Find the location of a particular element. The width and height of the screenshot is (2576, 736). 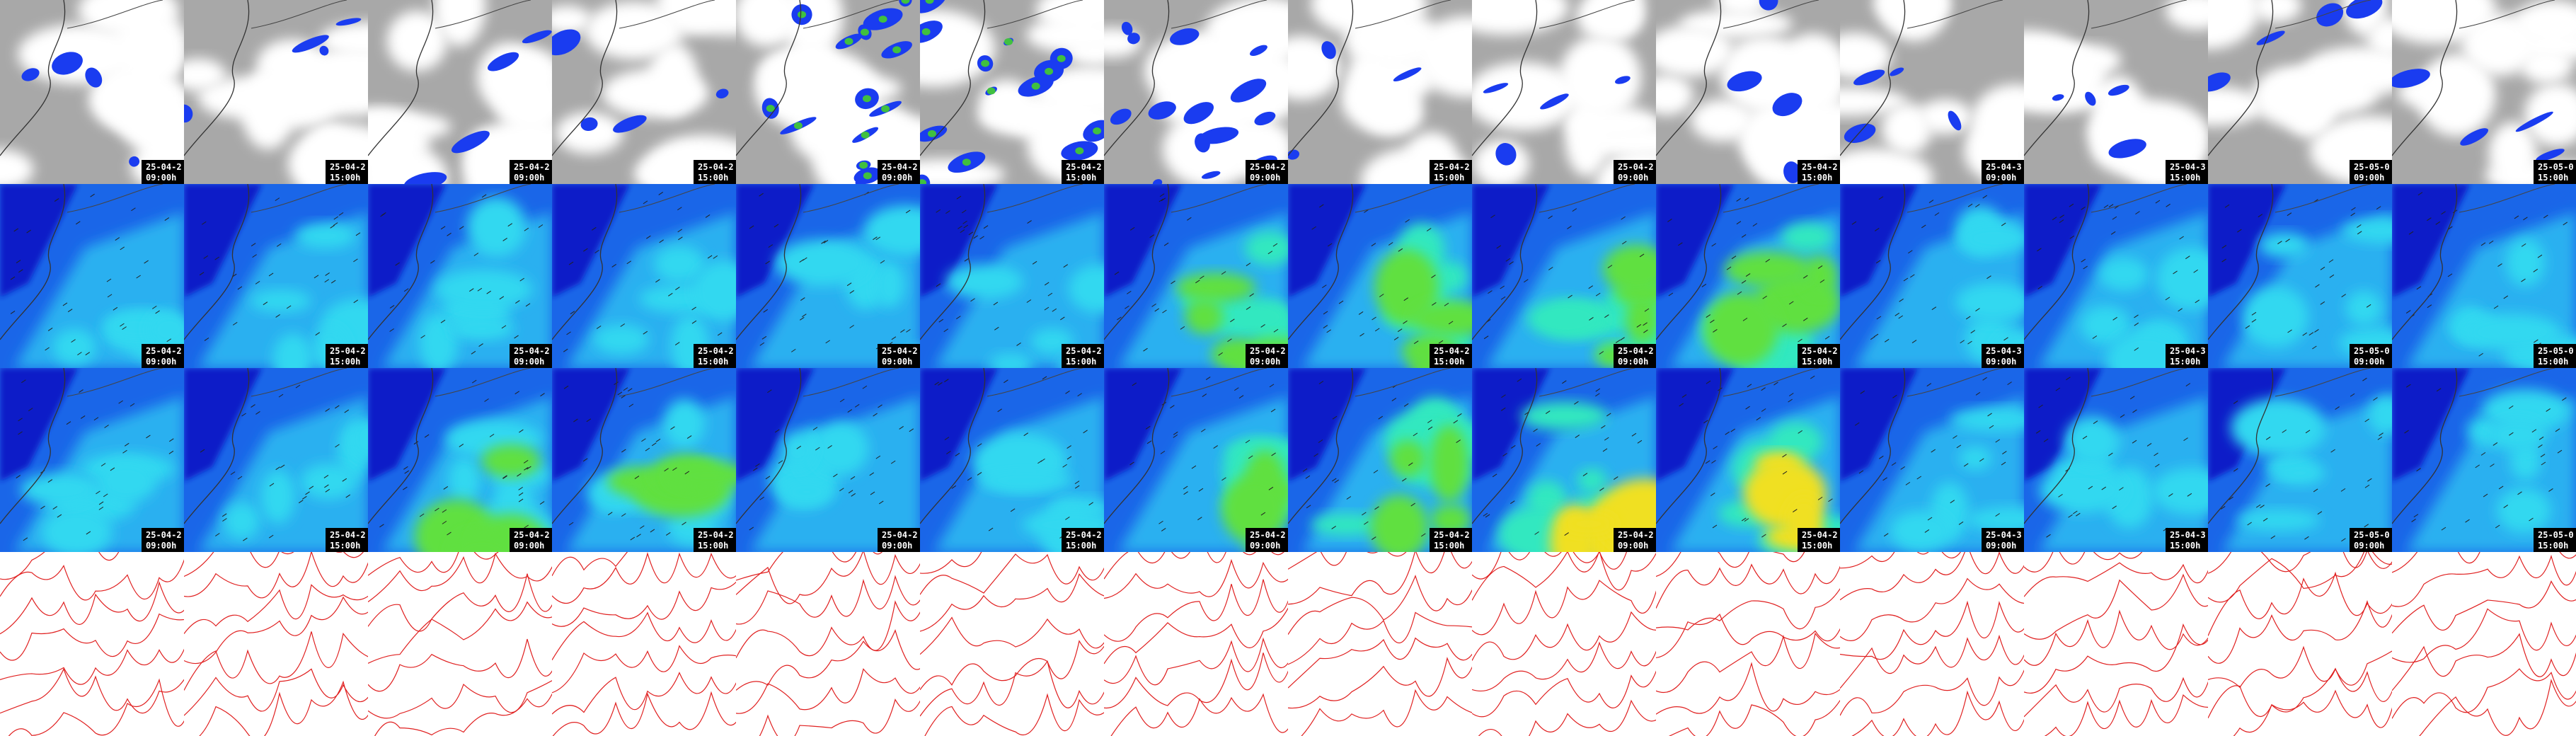

precip-core is located at coordinates (933, 133).